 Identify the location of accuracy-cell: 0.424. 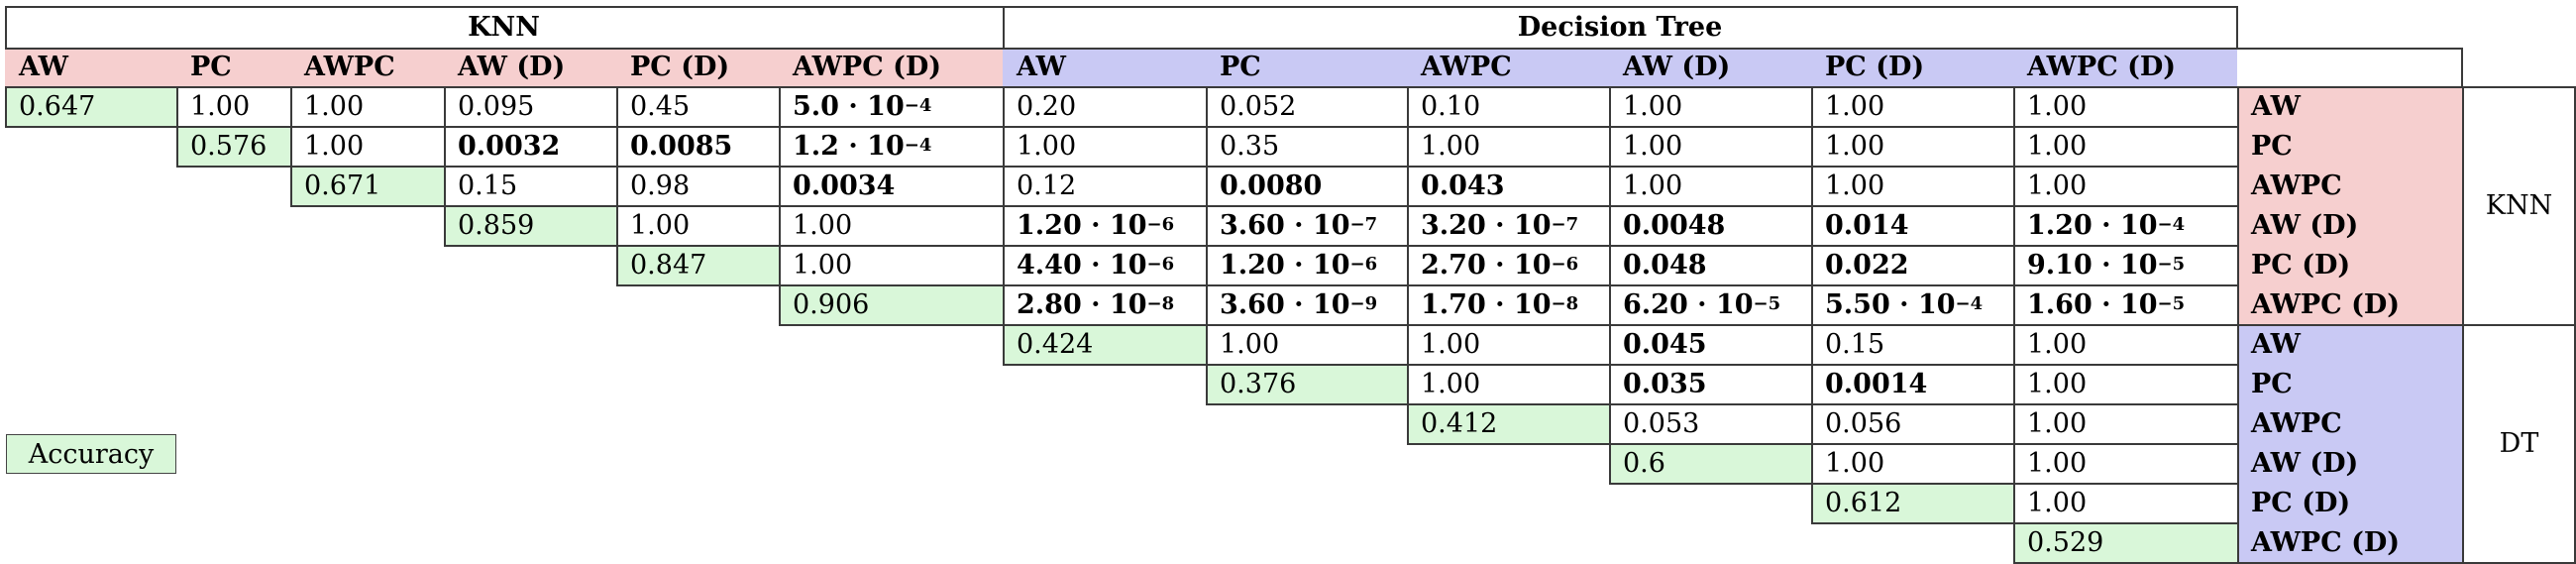
(1104, 344).